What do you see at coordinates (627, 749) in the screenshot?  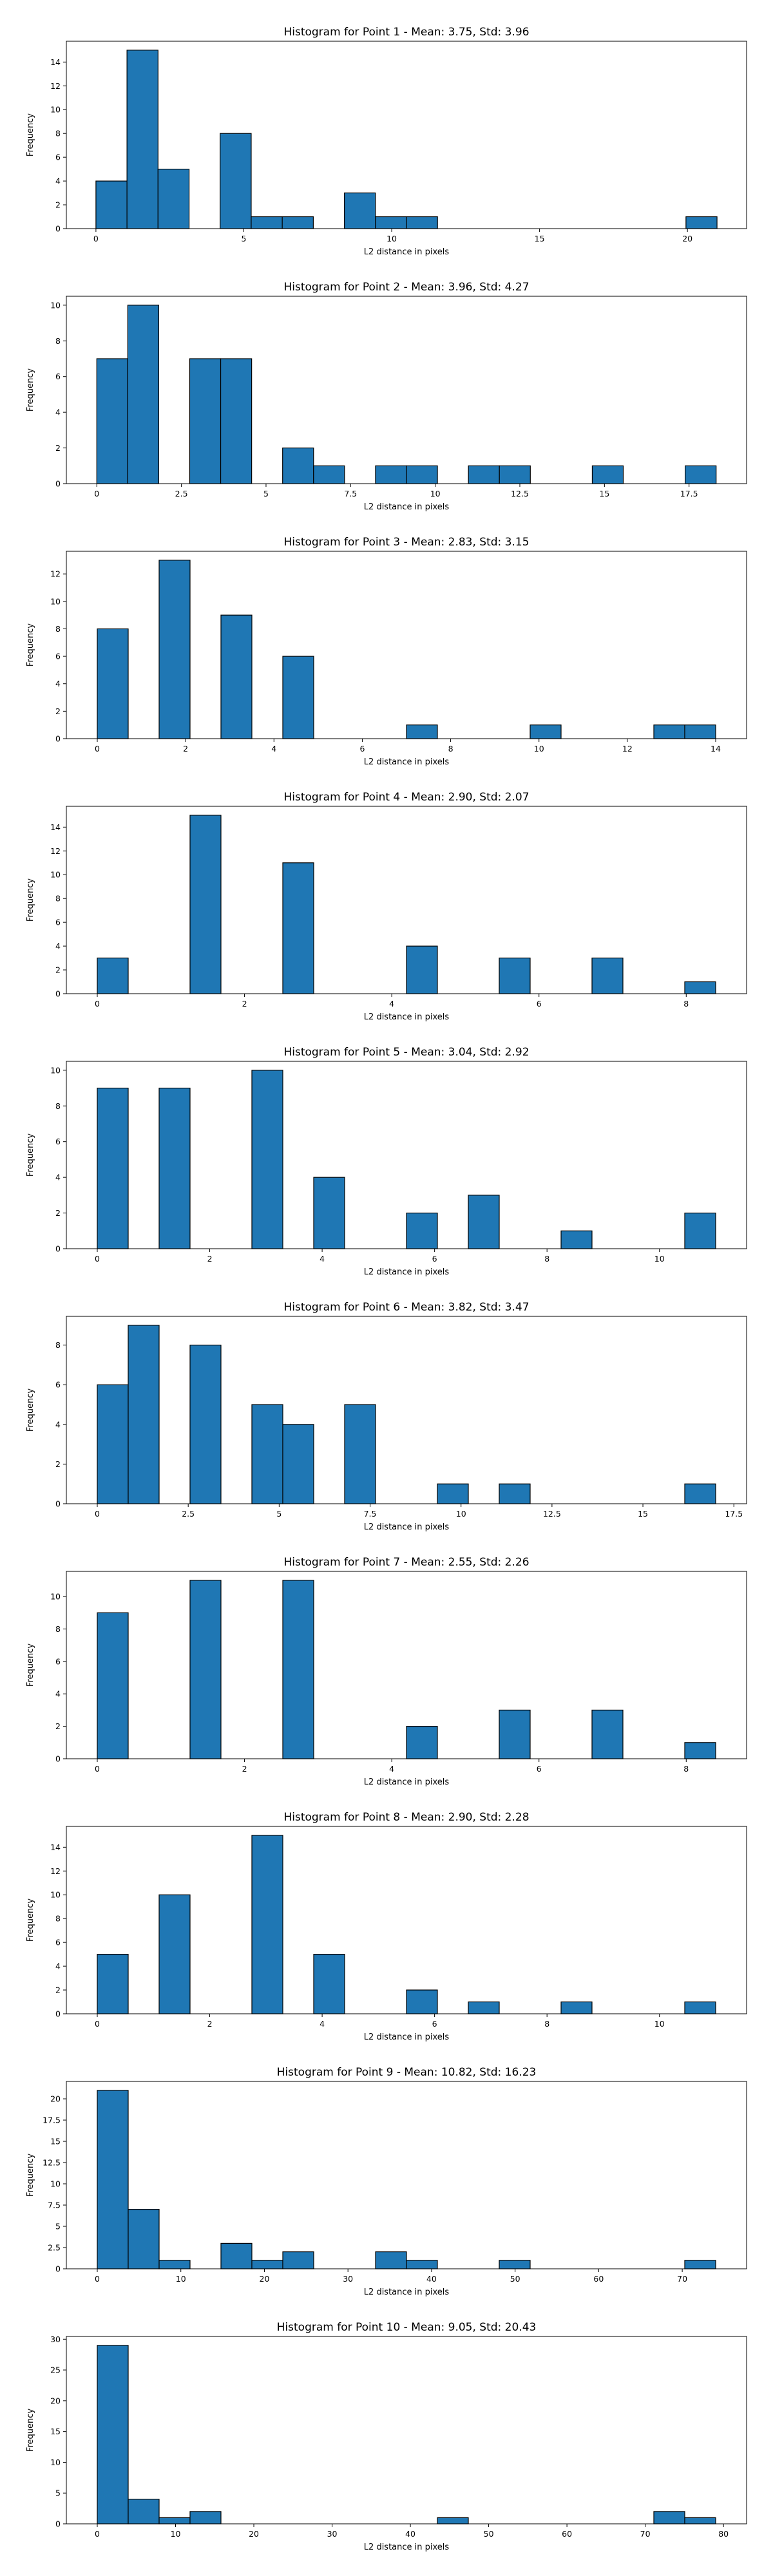 I see `x-tick-label: 12` at bounding box center [627, 749].